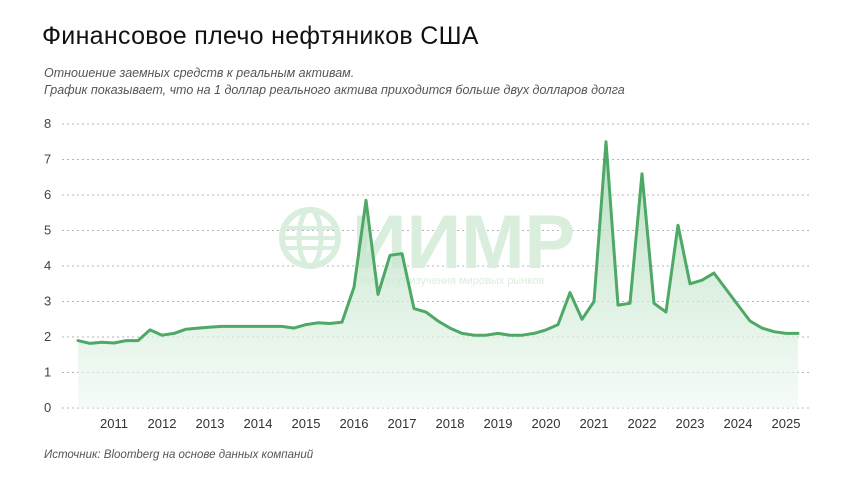 This screenshot has width=860, height=484. I want to click on y-tick-label: 4, so click(47, 265).